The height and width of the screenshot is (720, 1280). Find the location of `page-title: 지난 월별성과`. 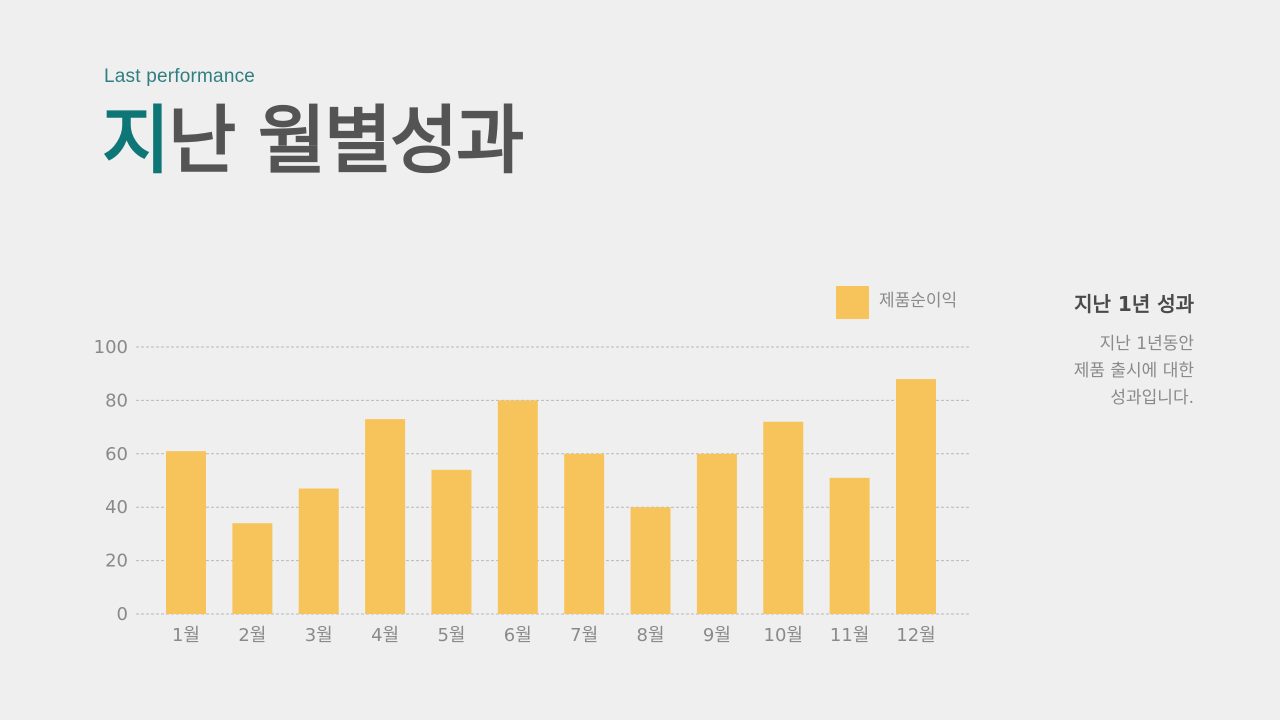

page-title: 지난 월별성과 is located at coordinates (313, 141).